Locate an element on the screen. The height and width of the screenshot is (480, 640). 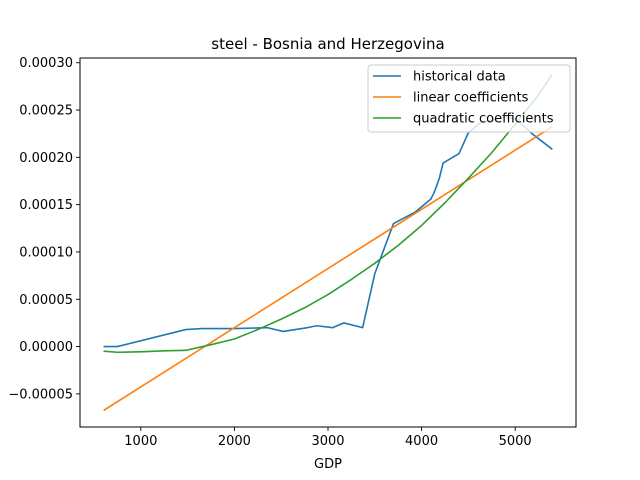
x-tick-label: 4000 is located at coordinates (421, 441).